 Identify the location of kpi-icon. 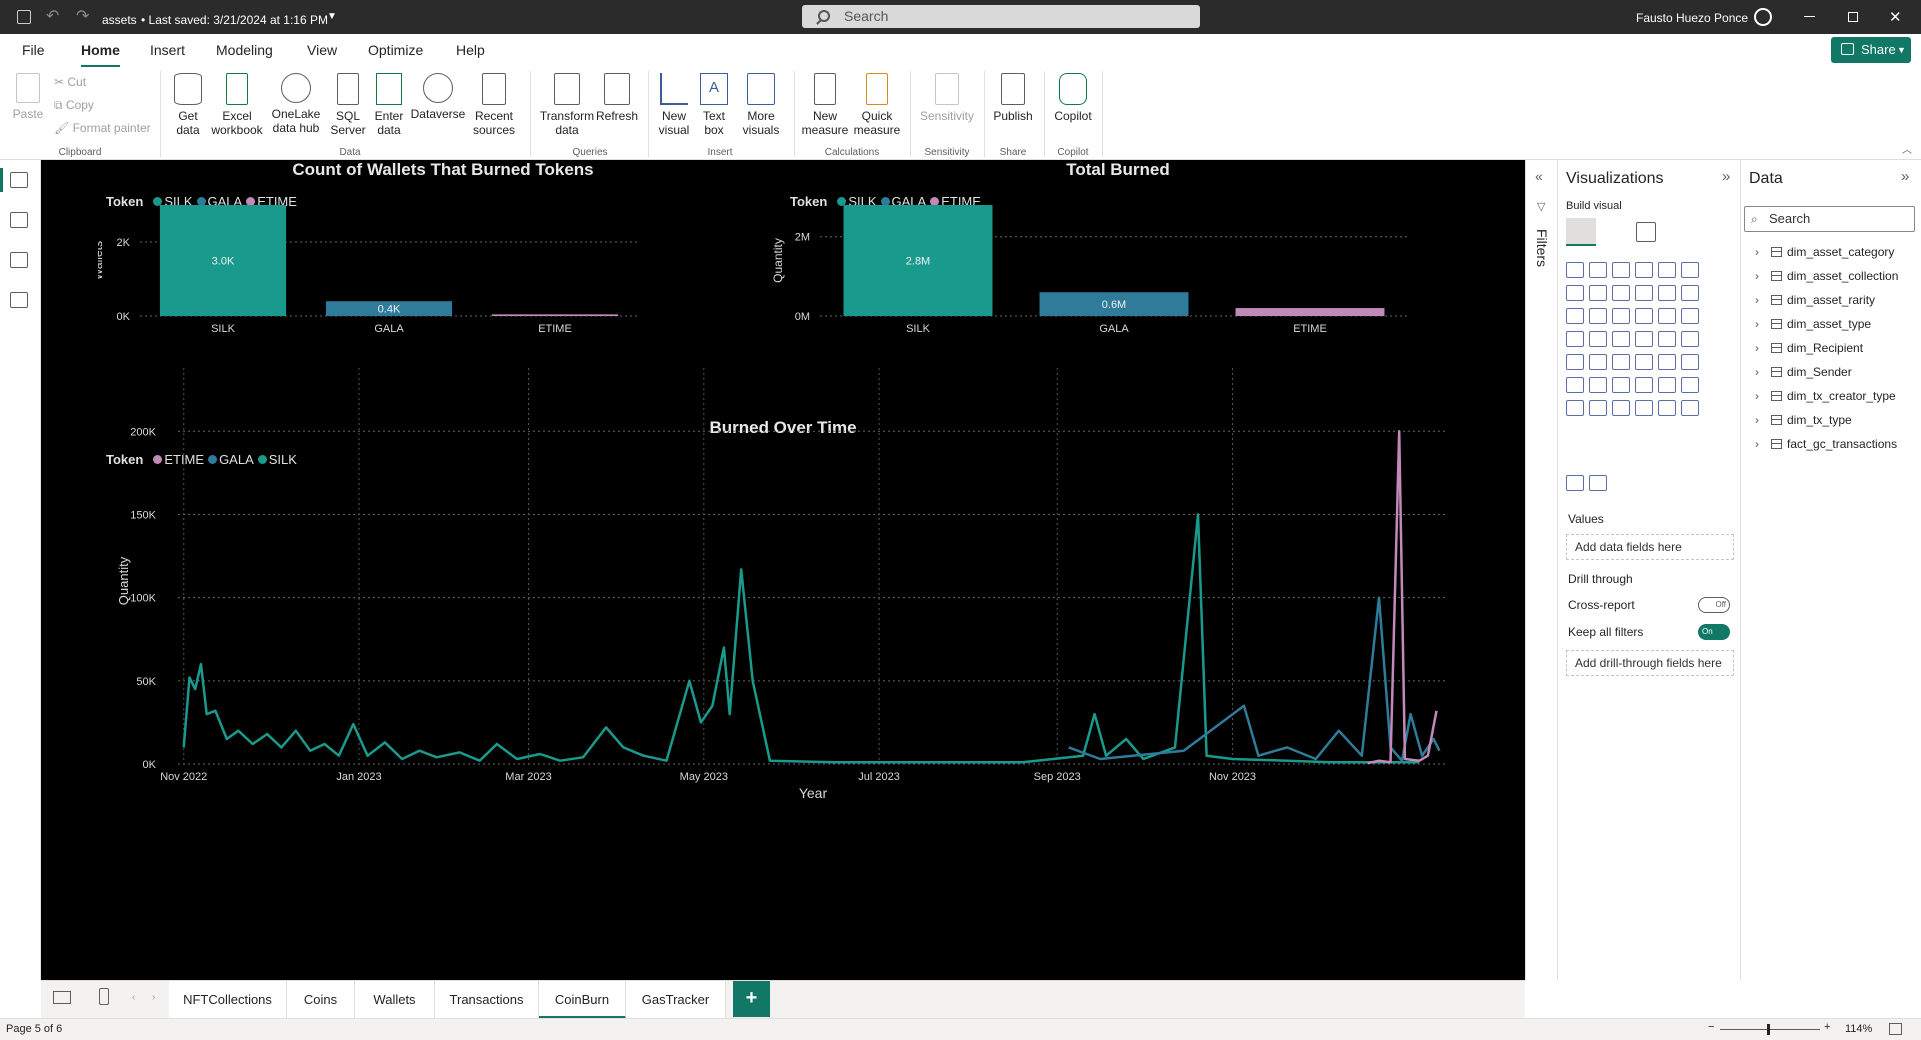
(1598, 362).